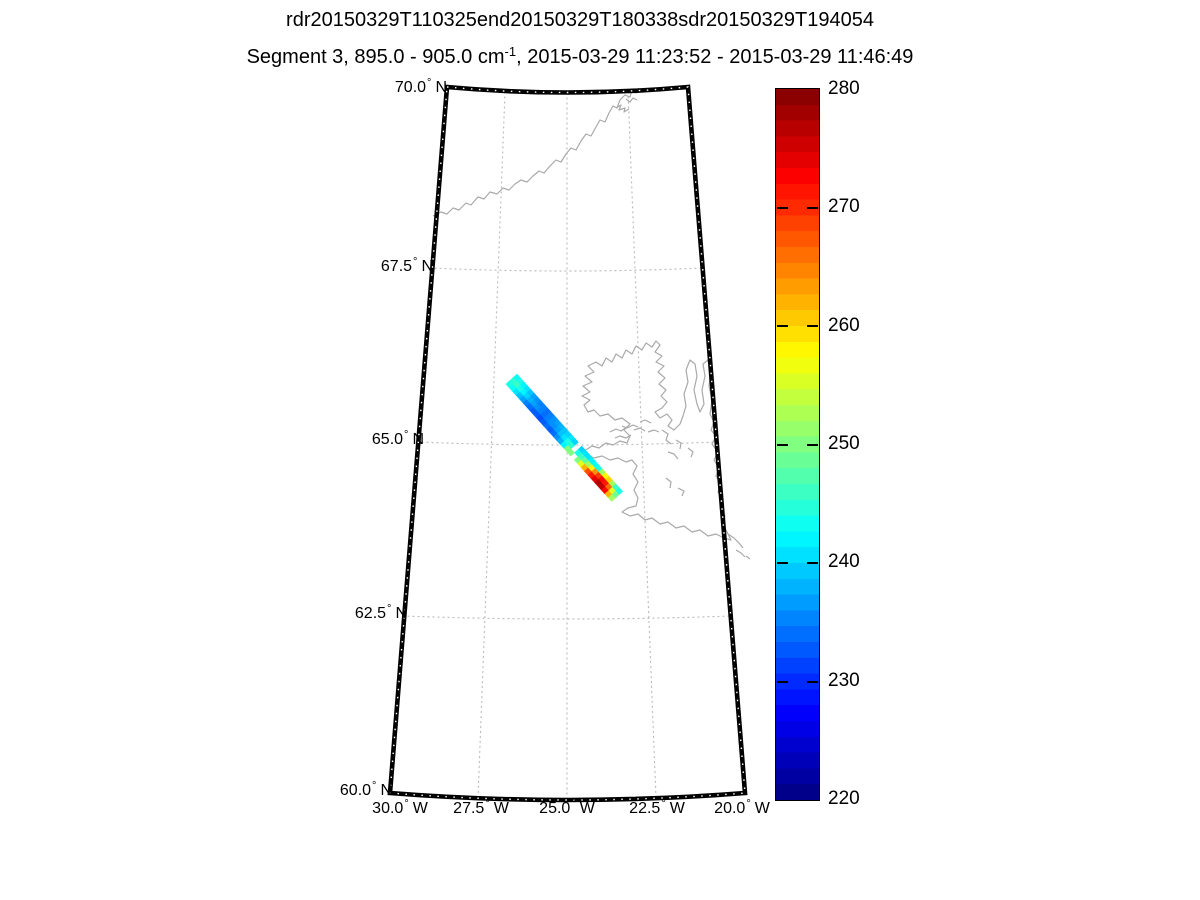 This screenshot has width=1200, height=900. Describe the element at coordinates (388, 808) in the screenshot. I see `lon-value: 30.0` at that location.